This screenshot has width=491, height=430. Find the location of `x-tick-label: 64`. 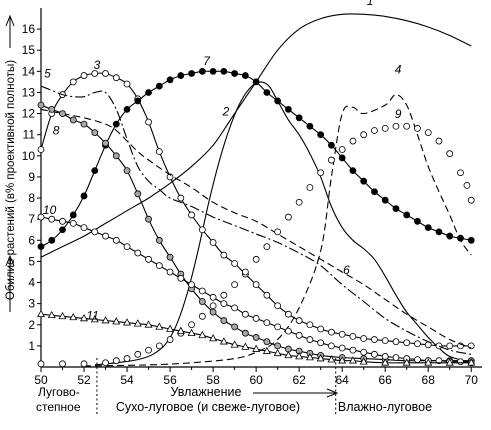

x-tick-label: 64 is located at coordinates (342, 380).